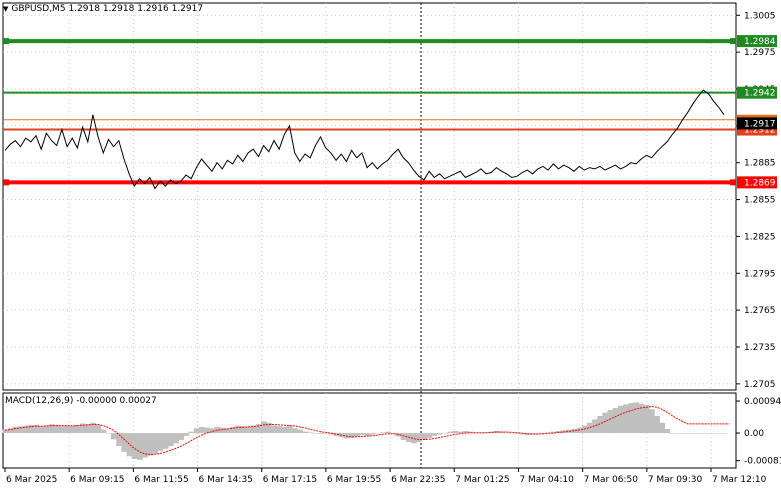  I want to click on low-value: 1.2916, so click(153, 9).